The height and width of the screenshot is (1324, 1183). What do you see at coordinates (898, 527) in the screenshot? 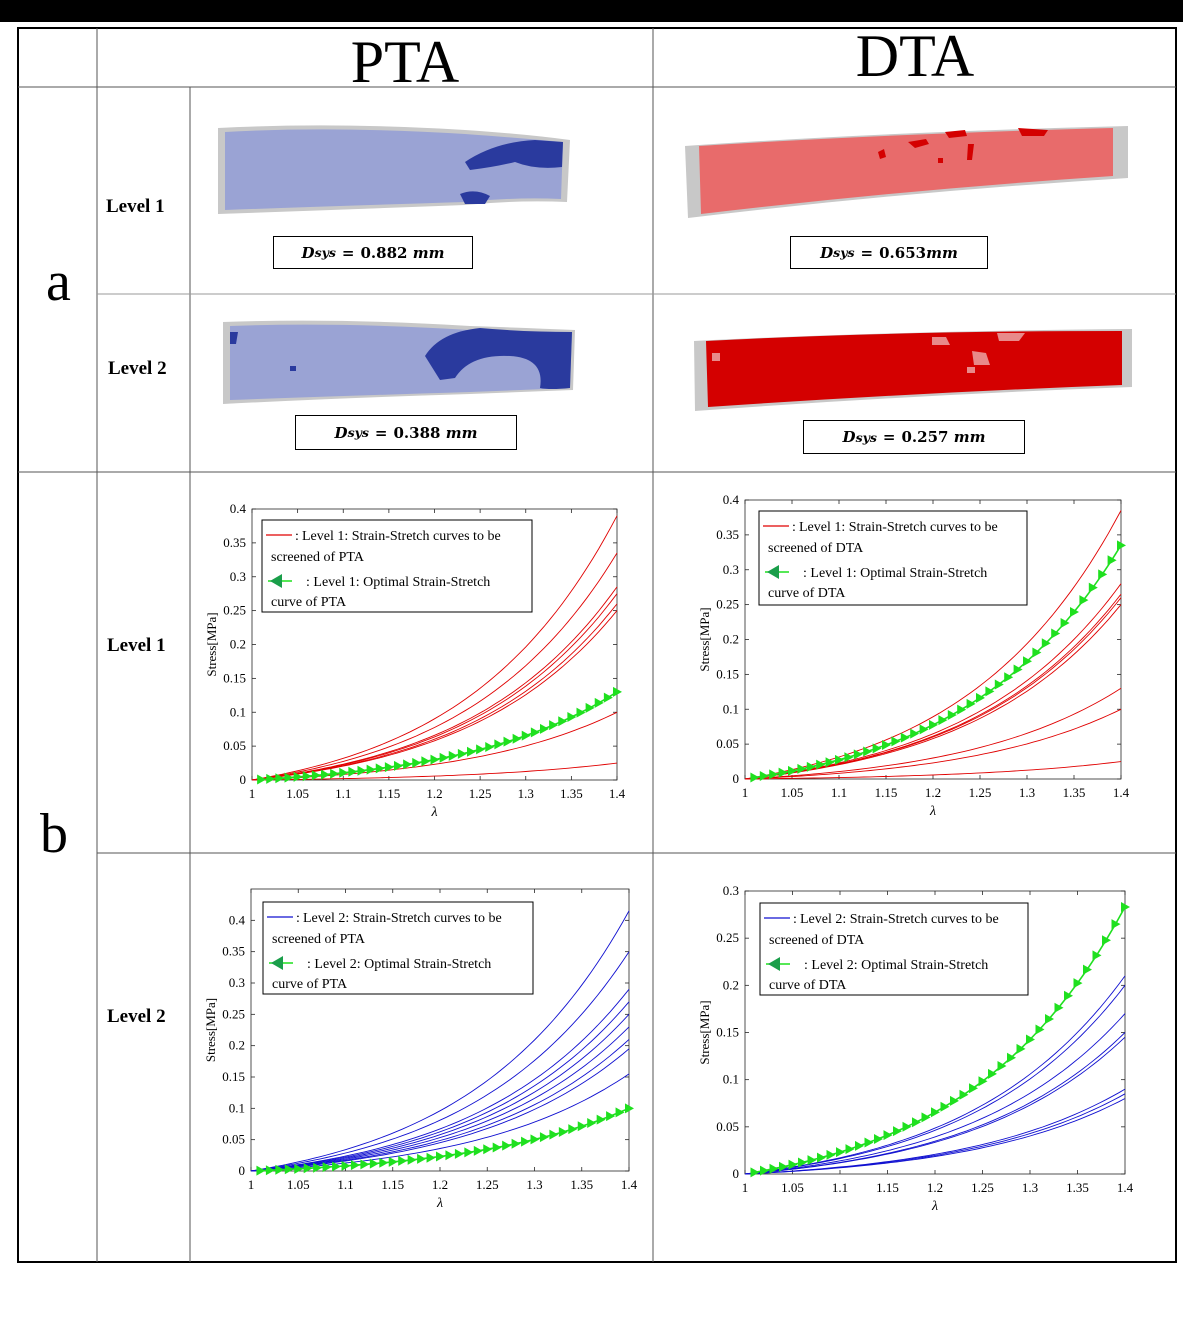
I see `legend-screen-label-line1: Level 1: Strain-Stretch curves to be` at bounding box center [898, 527].